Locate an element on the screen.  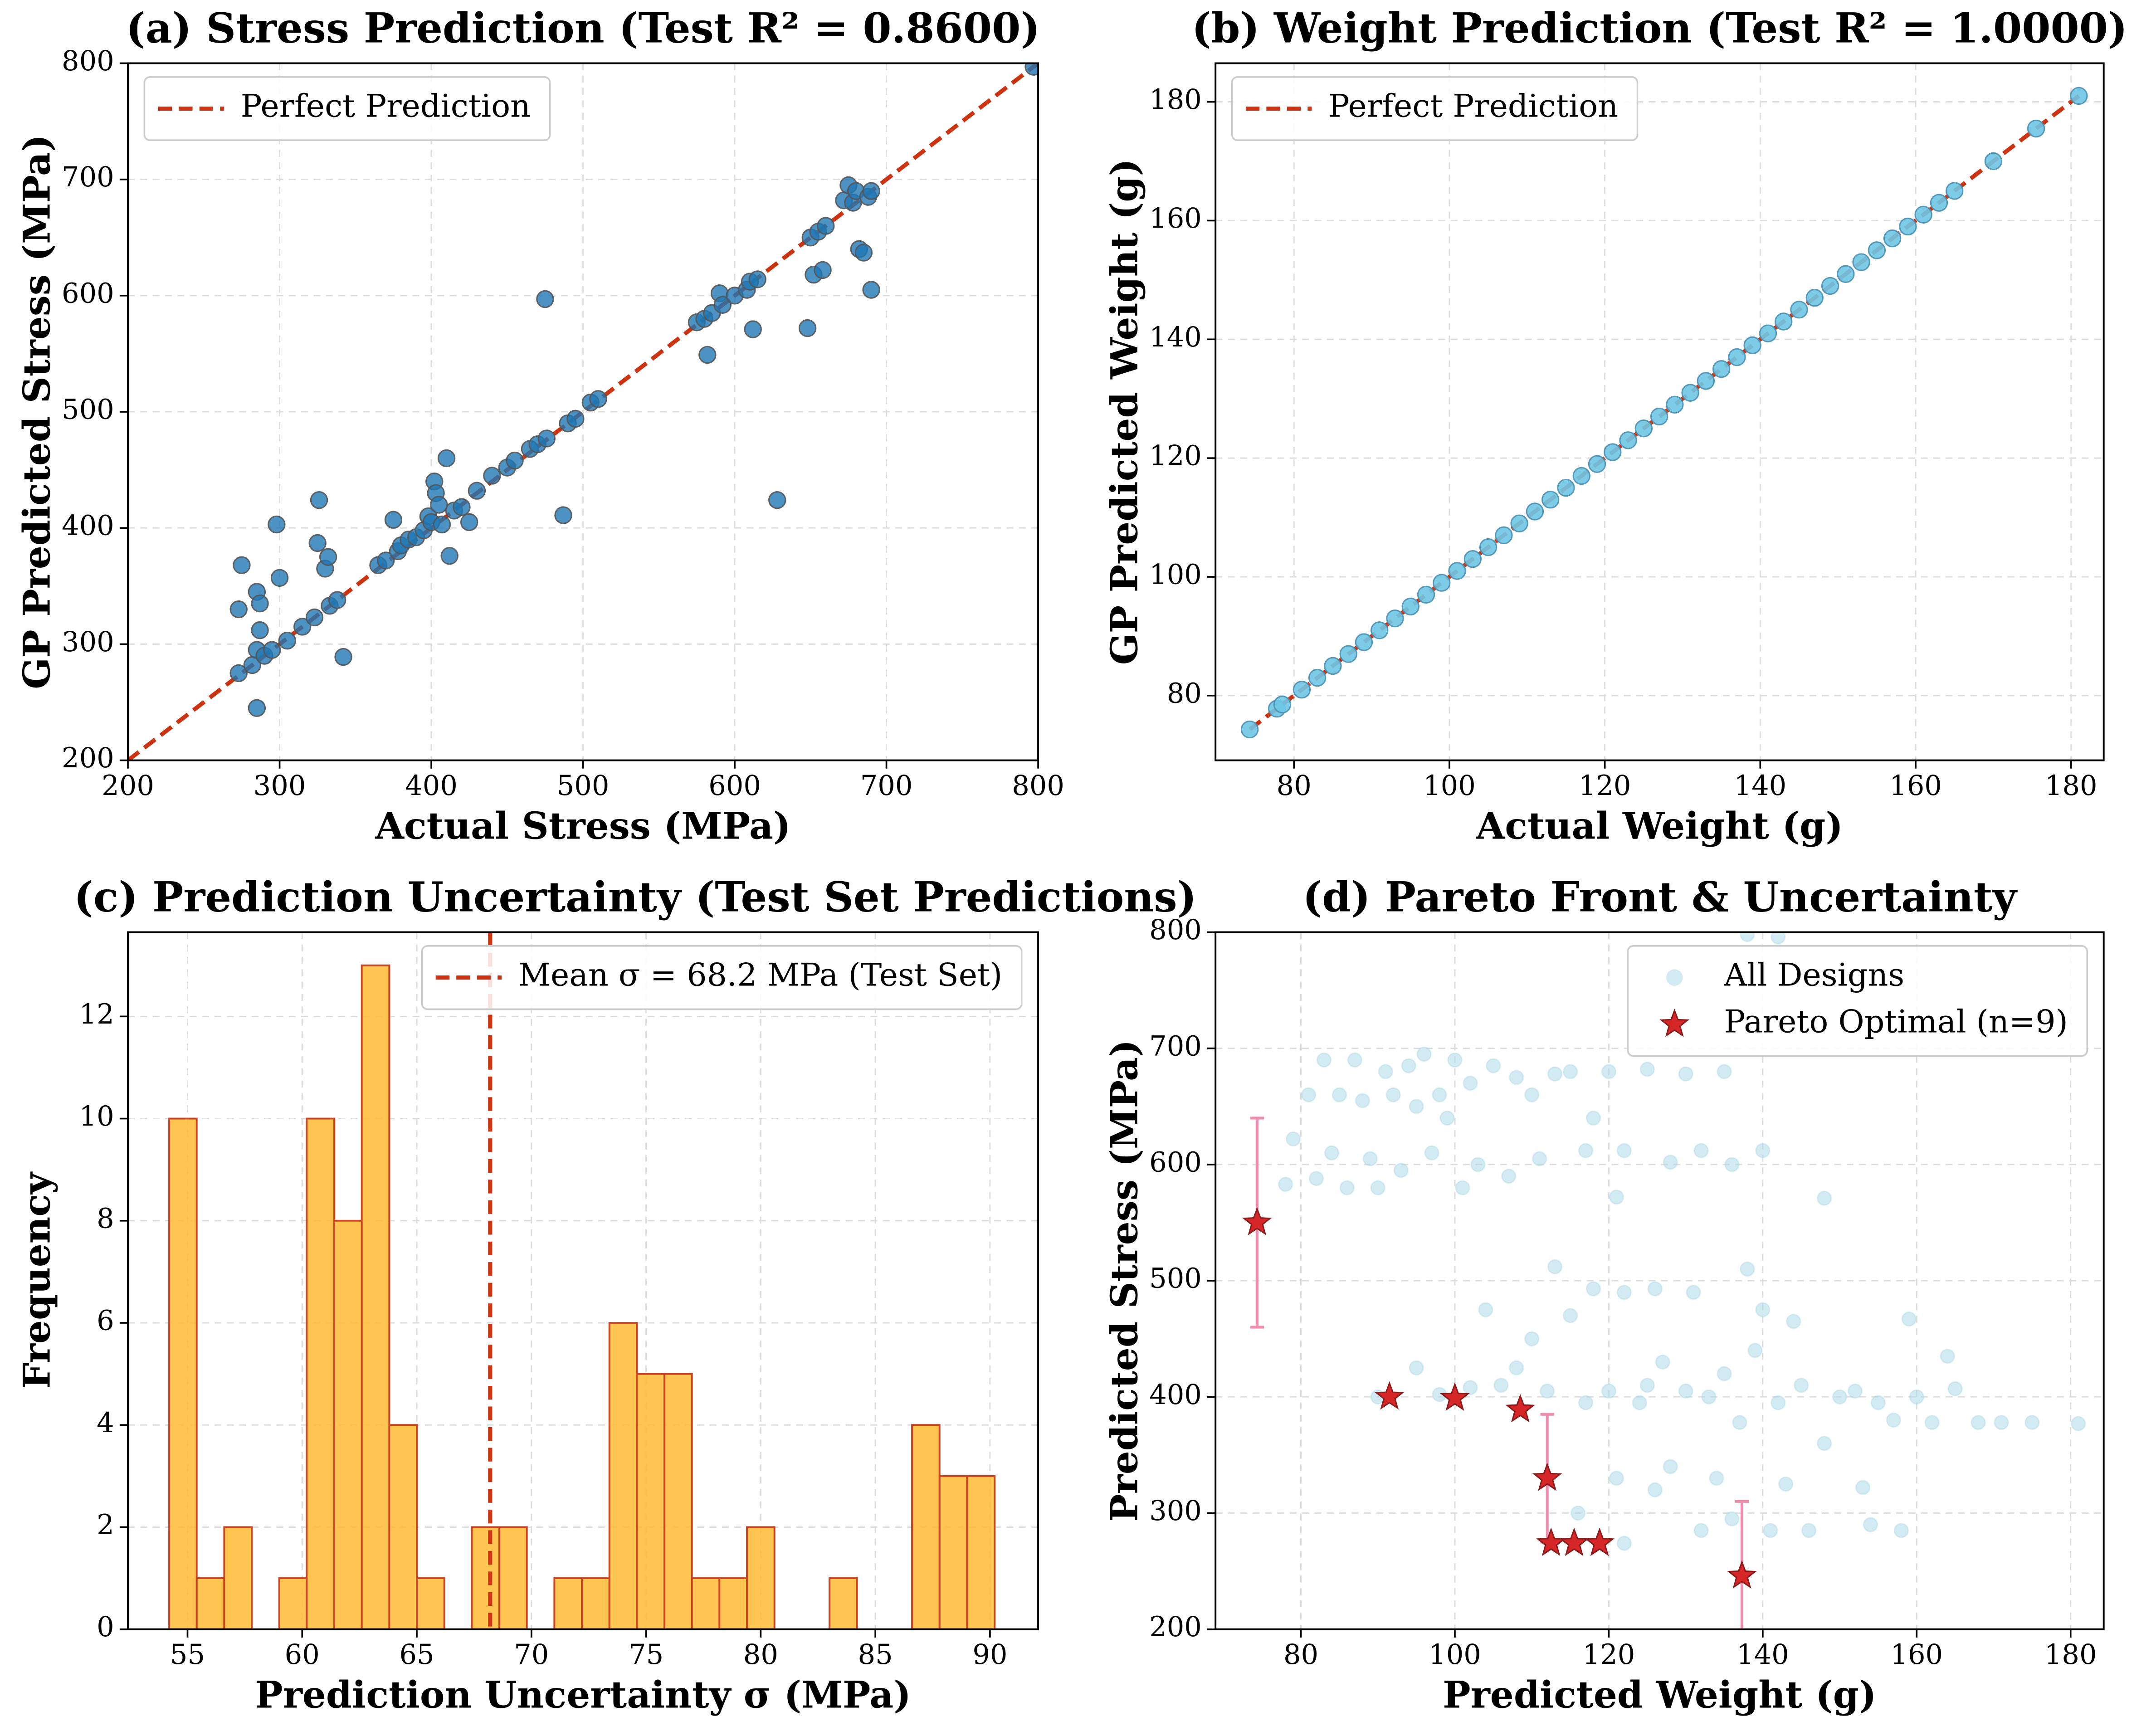
y-tick-label: 200 is located at coordinates (1175, 1627).